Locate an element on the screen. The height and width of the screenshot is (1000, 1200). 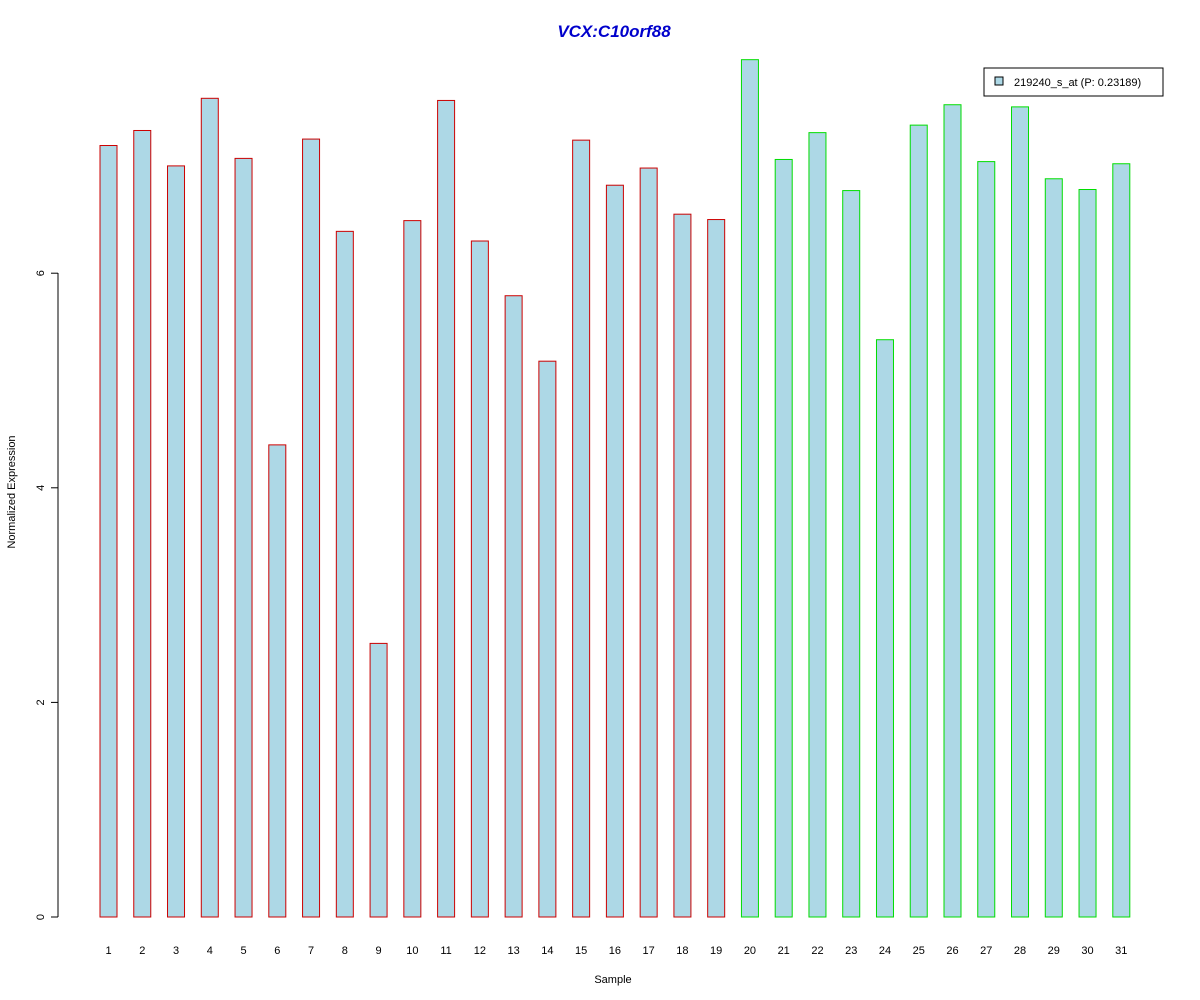
x-tick-label: 14 is located at coordinates (547, 951).